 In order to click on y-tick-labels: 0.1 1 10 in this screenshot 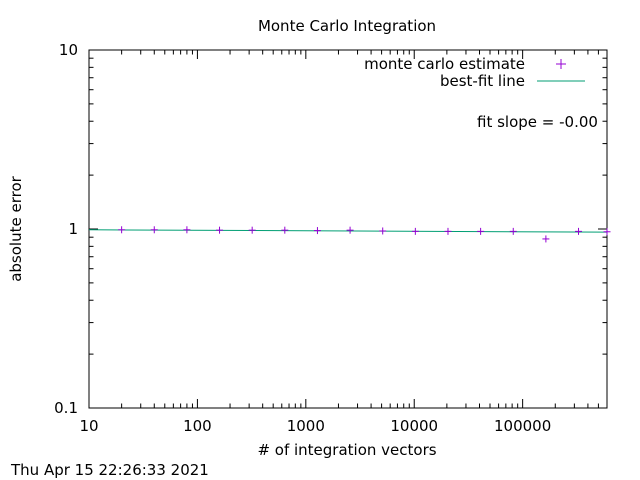, I will do `click(66, 229)`.